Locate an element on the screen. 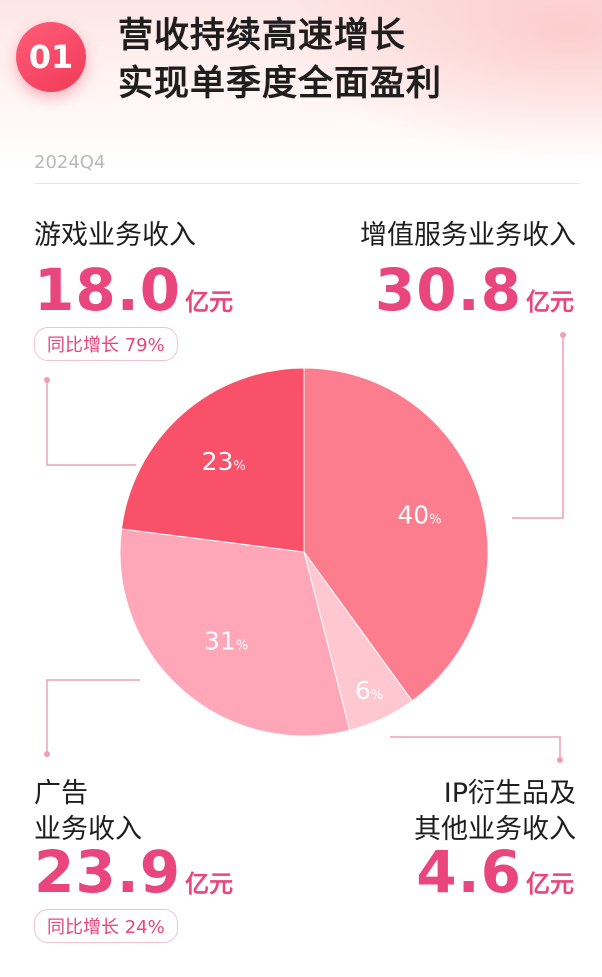 The width and height of the screenshot is (602, 977). vas-revenue-label: 增值服务业务收入 is located at coordinates (468, 235).